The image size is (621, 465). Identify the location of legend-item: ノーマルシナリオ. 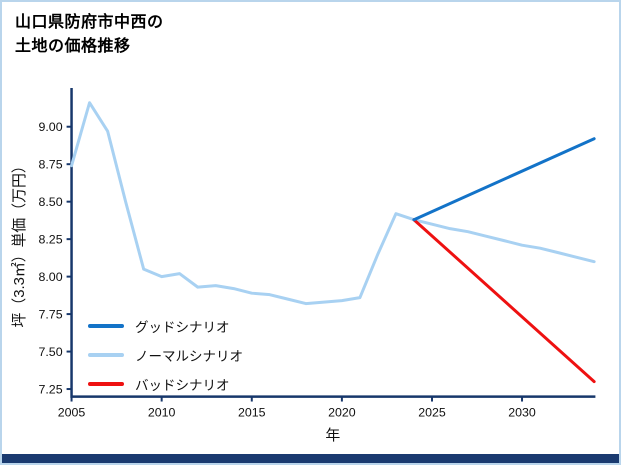
(165, 355).